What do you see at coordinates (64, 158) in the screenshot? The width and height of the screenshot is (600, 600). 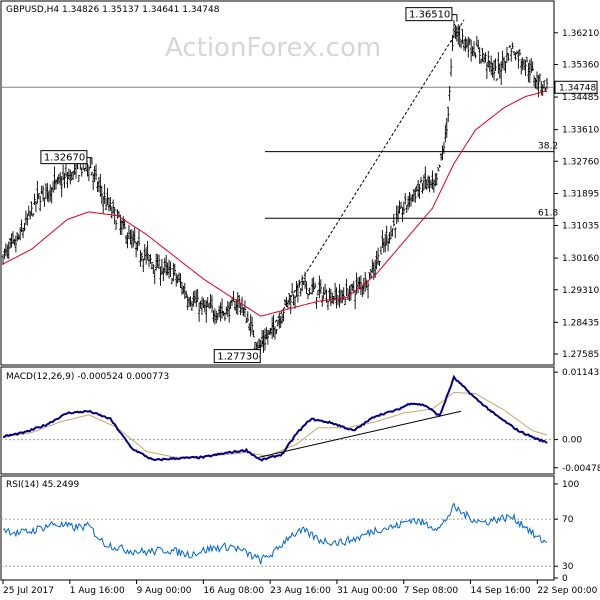 I see `price-annotation-label: 1.32670` at bounding box center [64, 158].